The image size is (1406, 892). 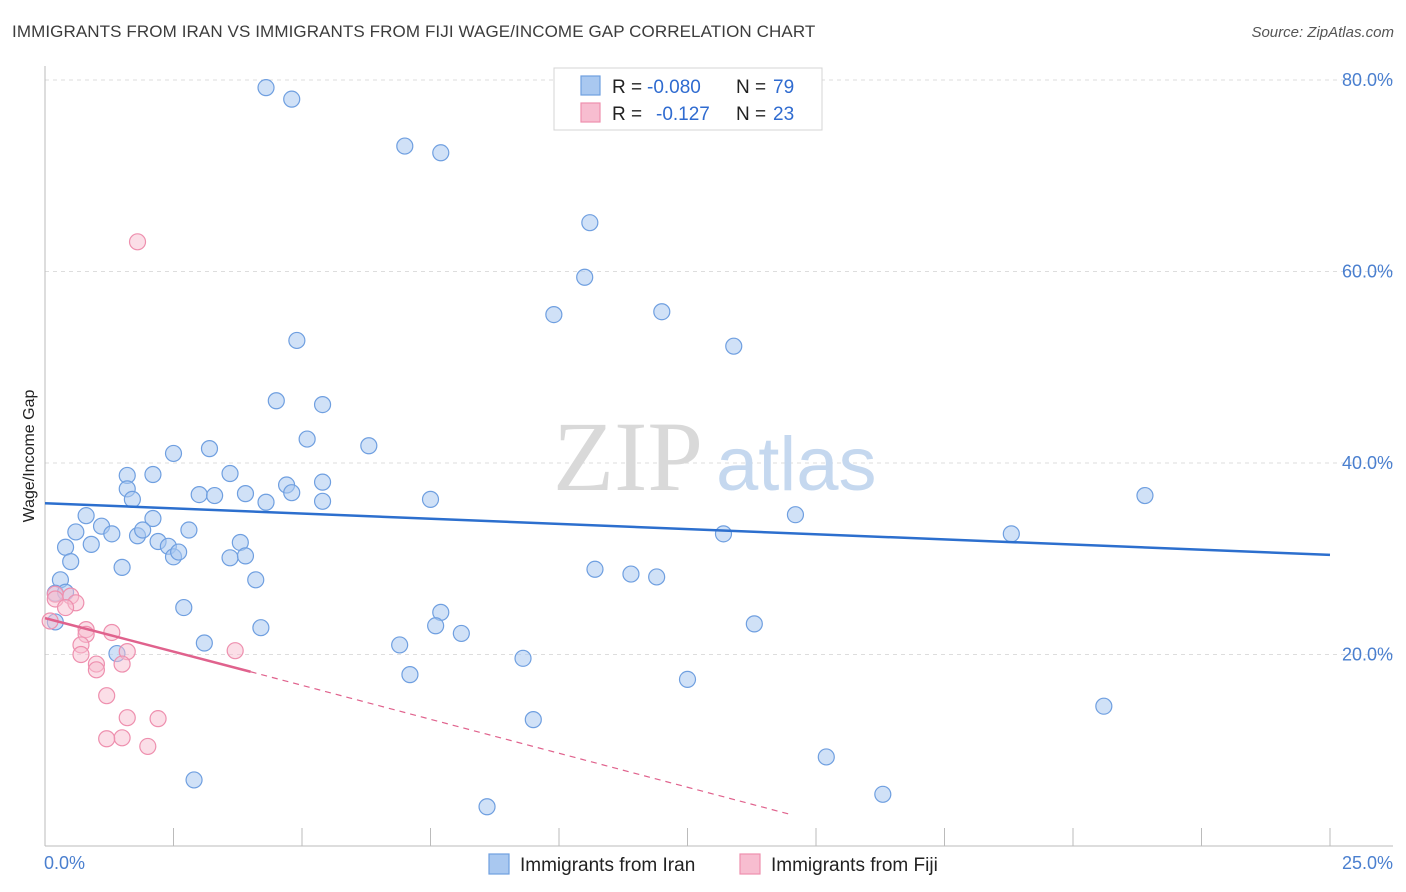 I want to click on legend-fiji-r-value: -0.127, so click(x=683, y=114).